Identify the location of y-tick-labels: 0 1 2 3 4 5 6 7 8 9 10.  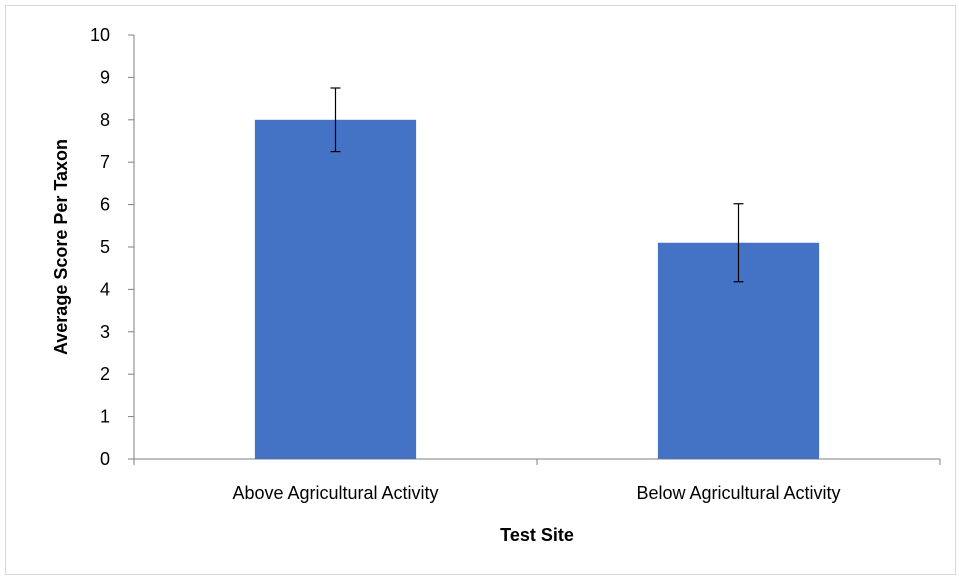
(100, 247).